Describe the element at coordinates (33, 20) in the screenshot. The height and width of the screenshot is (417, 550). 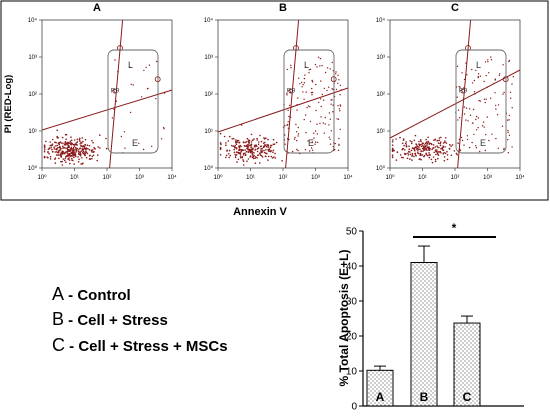
I see `y-tick-label: 10⁴` at that location.